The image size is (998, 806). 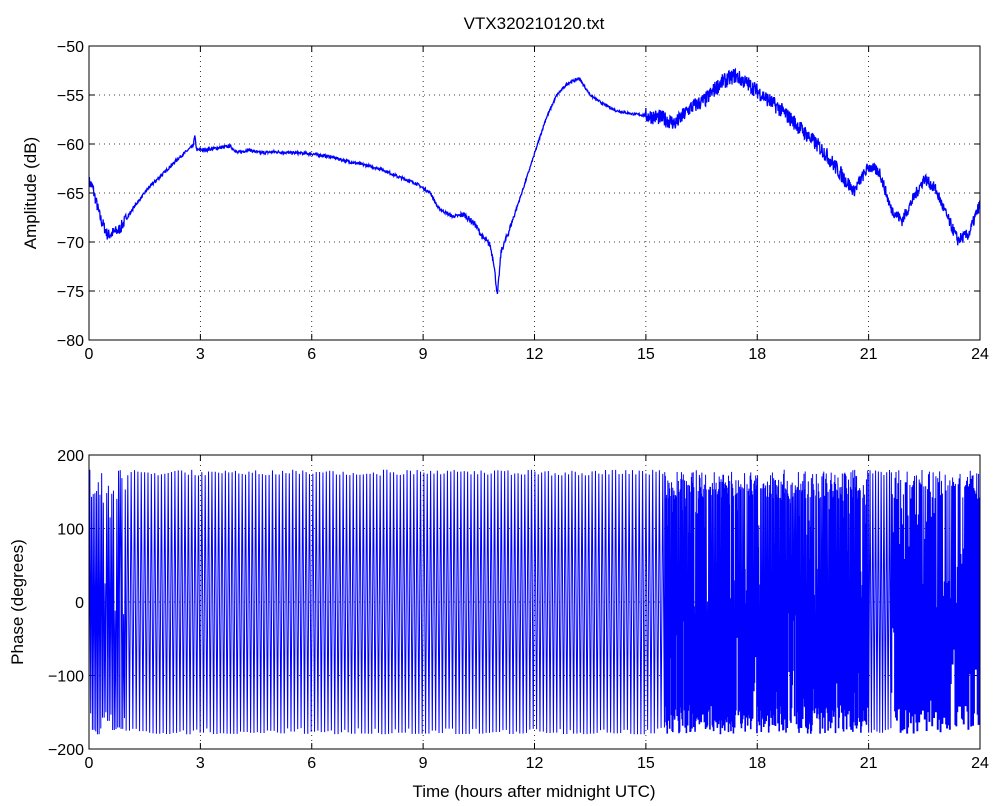 I want to click on amplitude-title: VTX320210120.txt, so click(x=534, y=23).